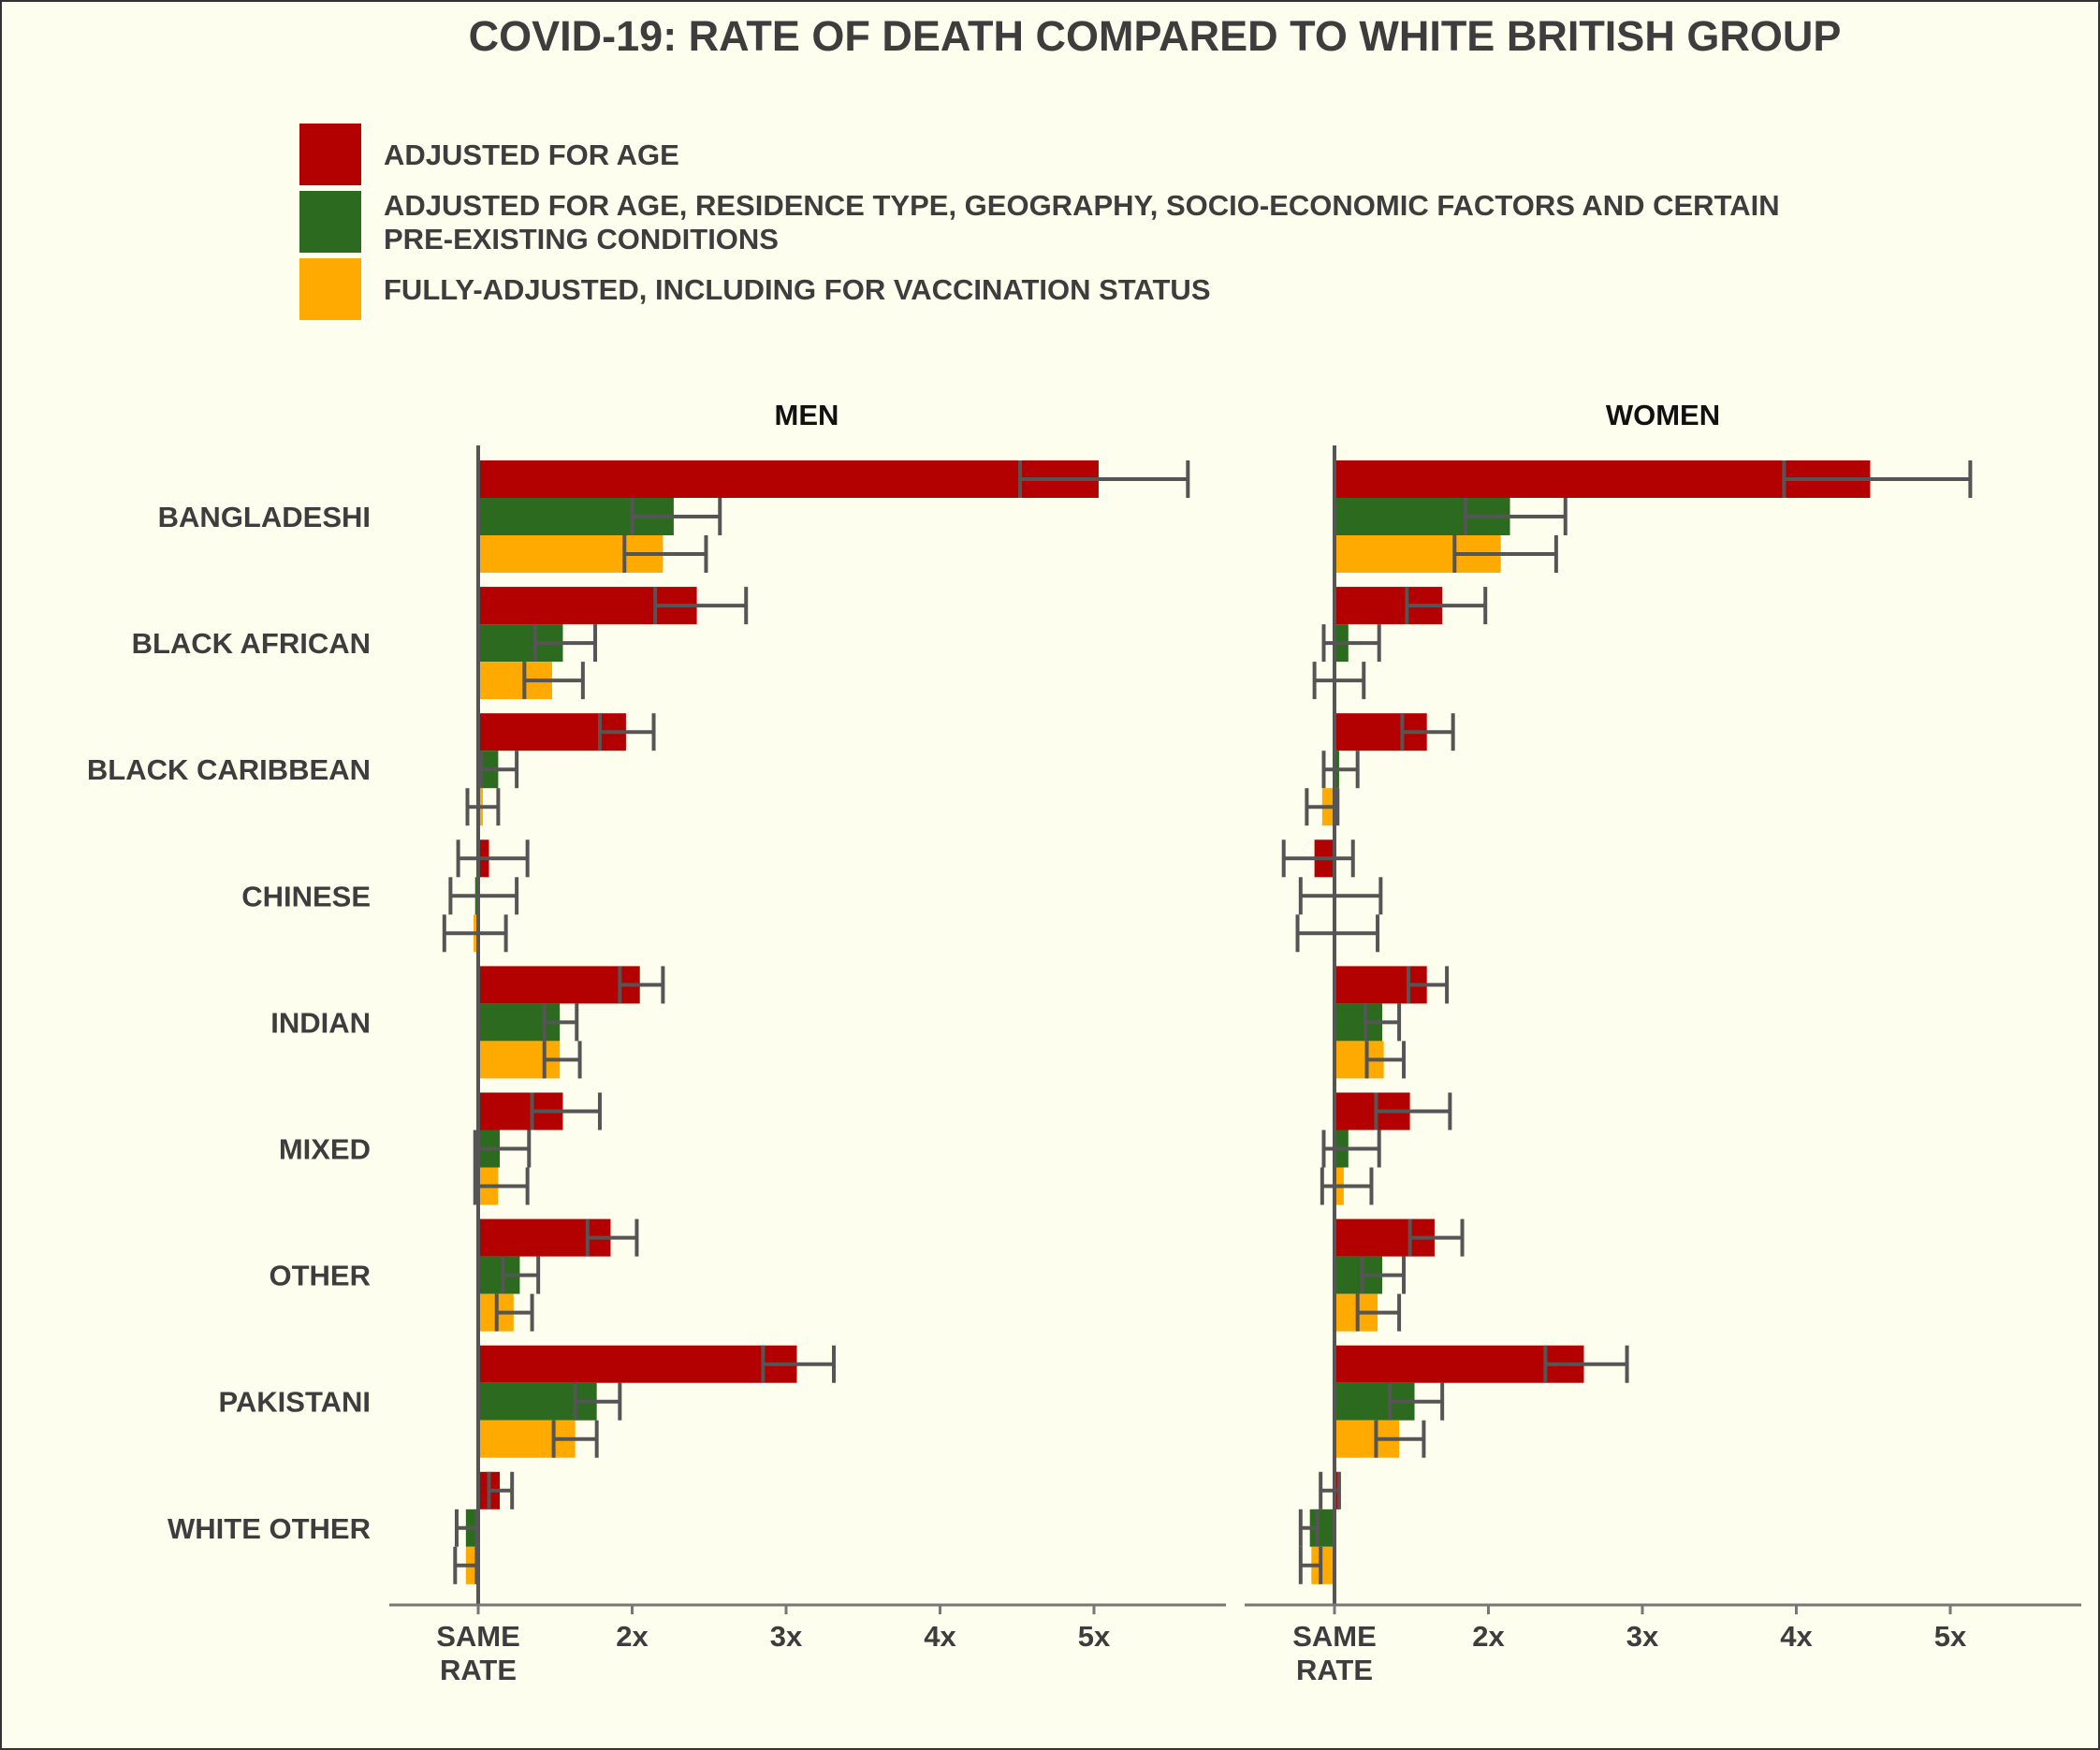 This screenshot has height=1750, width=2100. I want to click on category-label: BLACK CARIBBEAN, so click(229, 769).